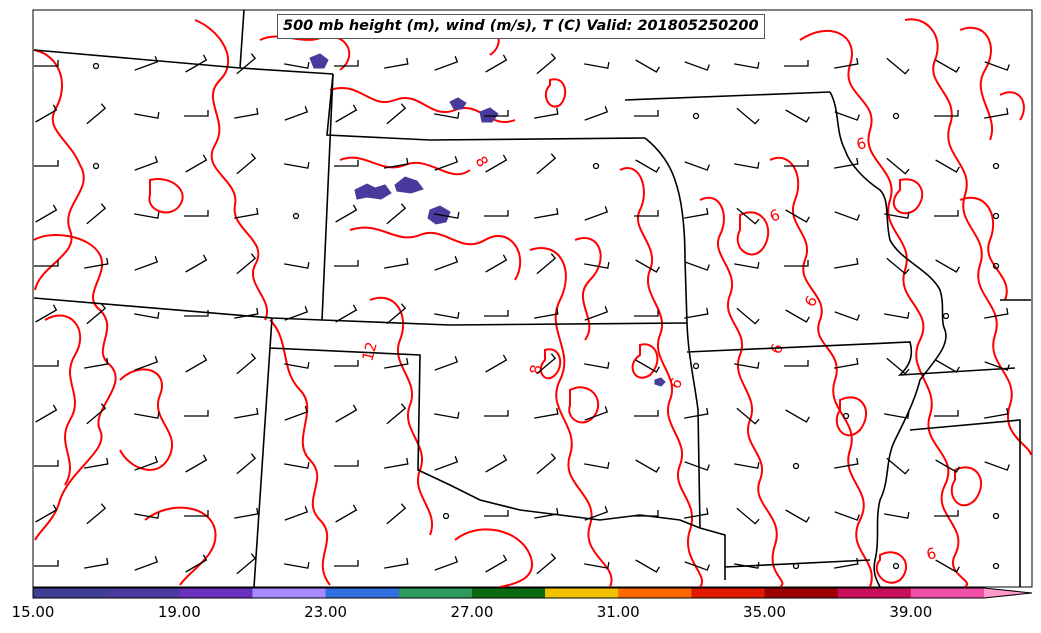  What do you see at coordinates (179, 612) in the screenshot?
I see `colorbar-tick-label: 19.00` at bounding box center [179, 612].